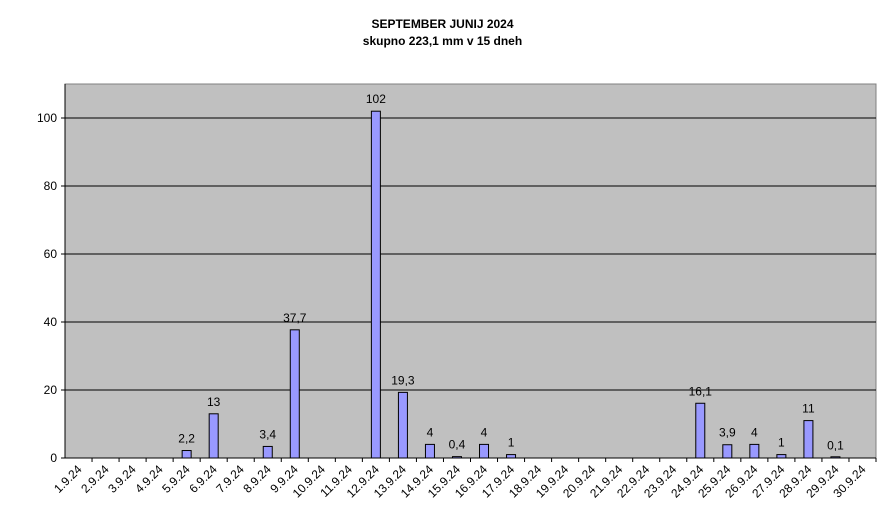 This screenshot has width=885, height=530. I want to click on x-tick-label: 7.9.24, so click(230, 479).